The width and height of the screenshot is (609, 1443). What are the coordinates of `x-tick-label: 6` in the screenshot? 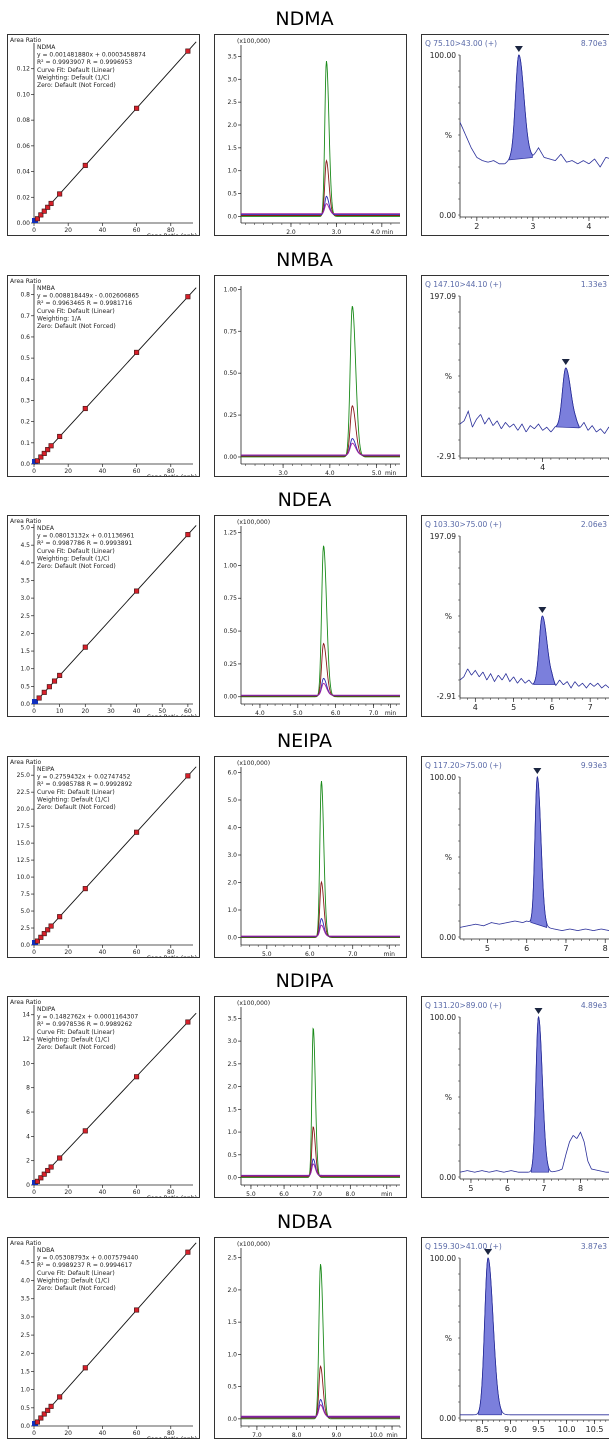 It's located at (507, 1188).